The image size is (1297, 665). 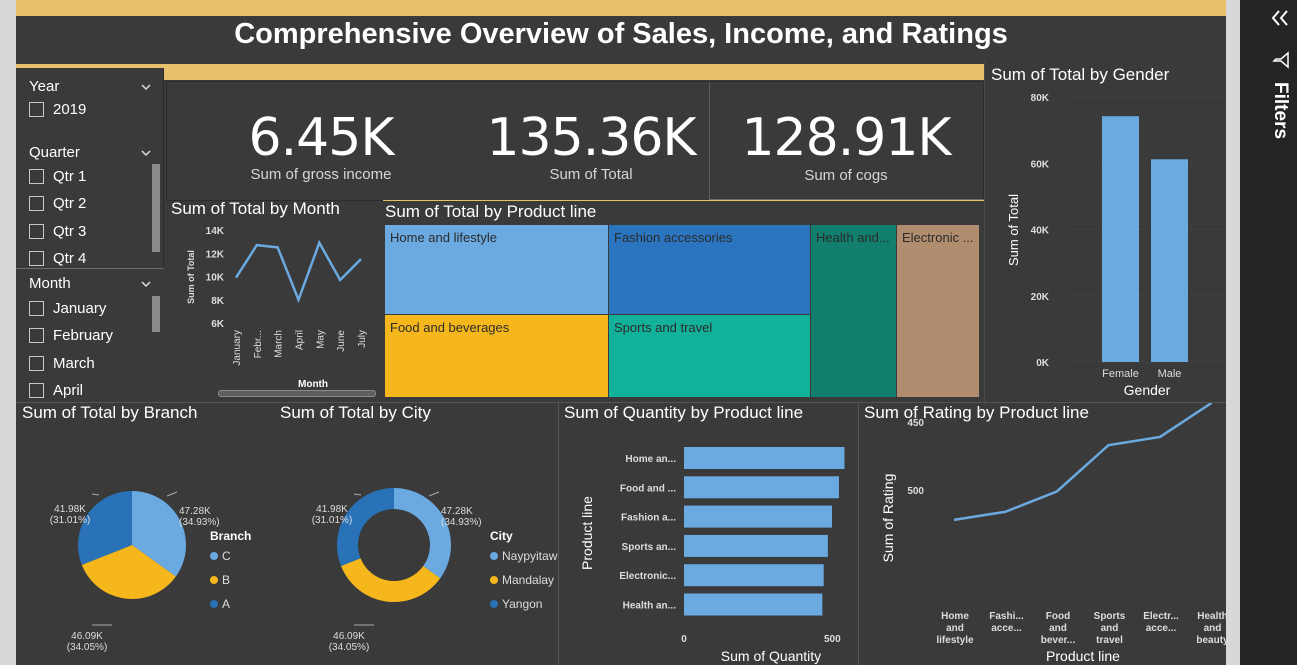 What do you see at coordinates (57, 258) in the screenshot?
I see `quarter-item: Qtr 4` at bounding box center [57, 258].